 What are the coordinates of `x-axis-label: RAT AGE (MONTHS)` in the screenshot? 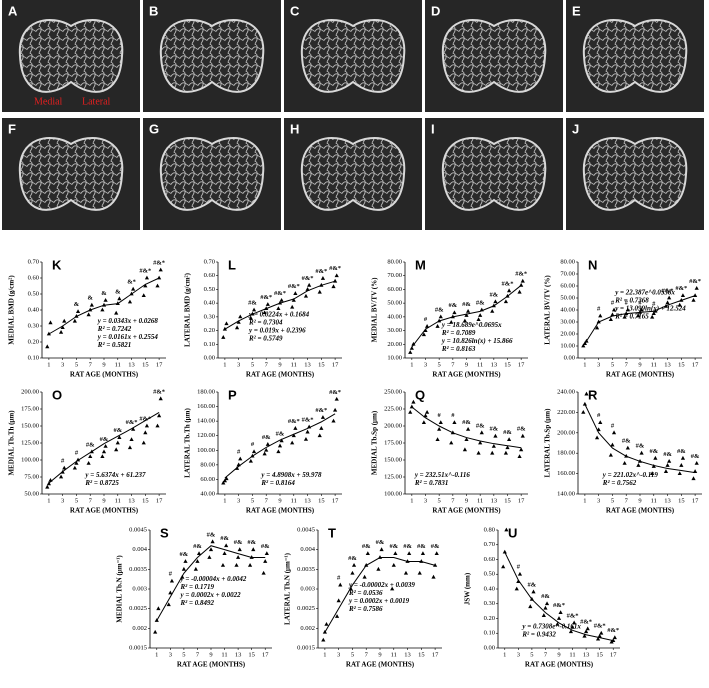 It's located at (280, 511).